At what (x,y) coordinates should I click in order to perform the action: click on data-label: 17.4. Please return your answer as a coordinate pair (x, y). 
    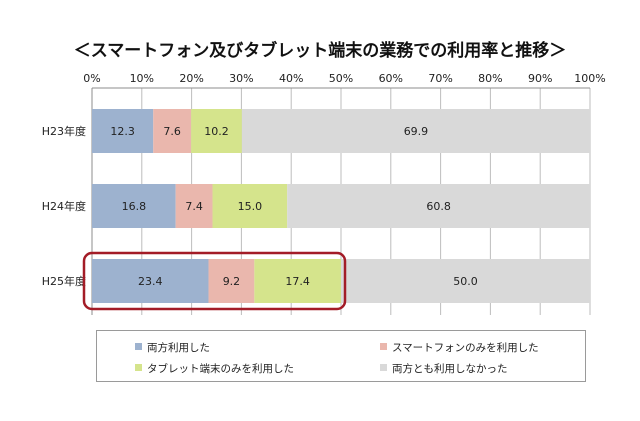
    Looking at the image, I should click on (297, 281).